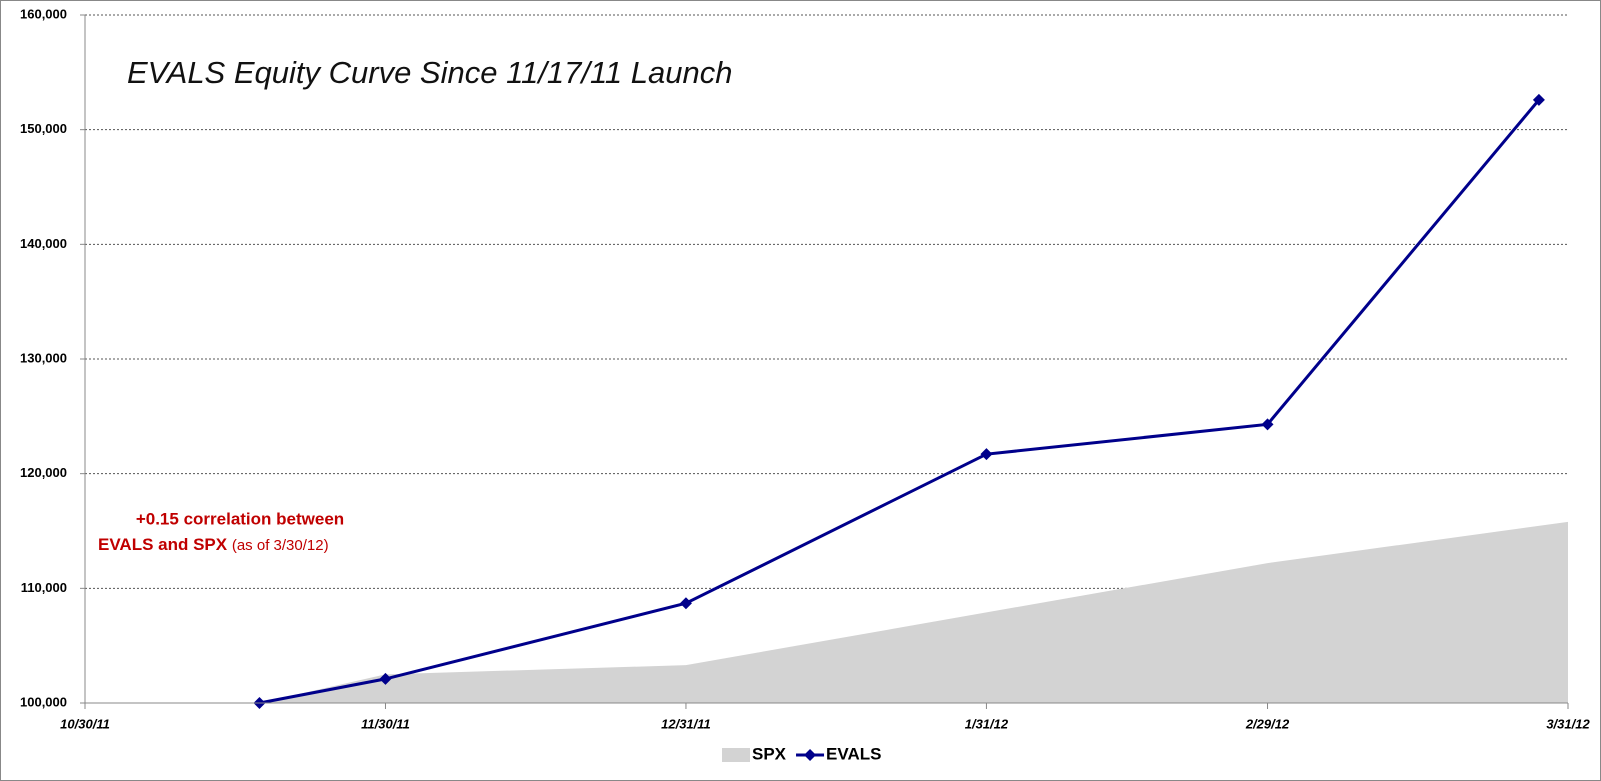  Describe the element at coordinates (1267, 723) in the screenshot. I see `x-tick-label: 2/29/12` at that location.